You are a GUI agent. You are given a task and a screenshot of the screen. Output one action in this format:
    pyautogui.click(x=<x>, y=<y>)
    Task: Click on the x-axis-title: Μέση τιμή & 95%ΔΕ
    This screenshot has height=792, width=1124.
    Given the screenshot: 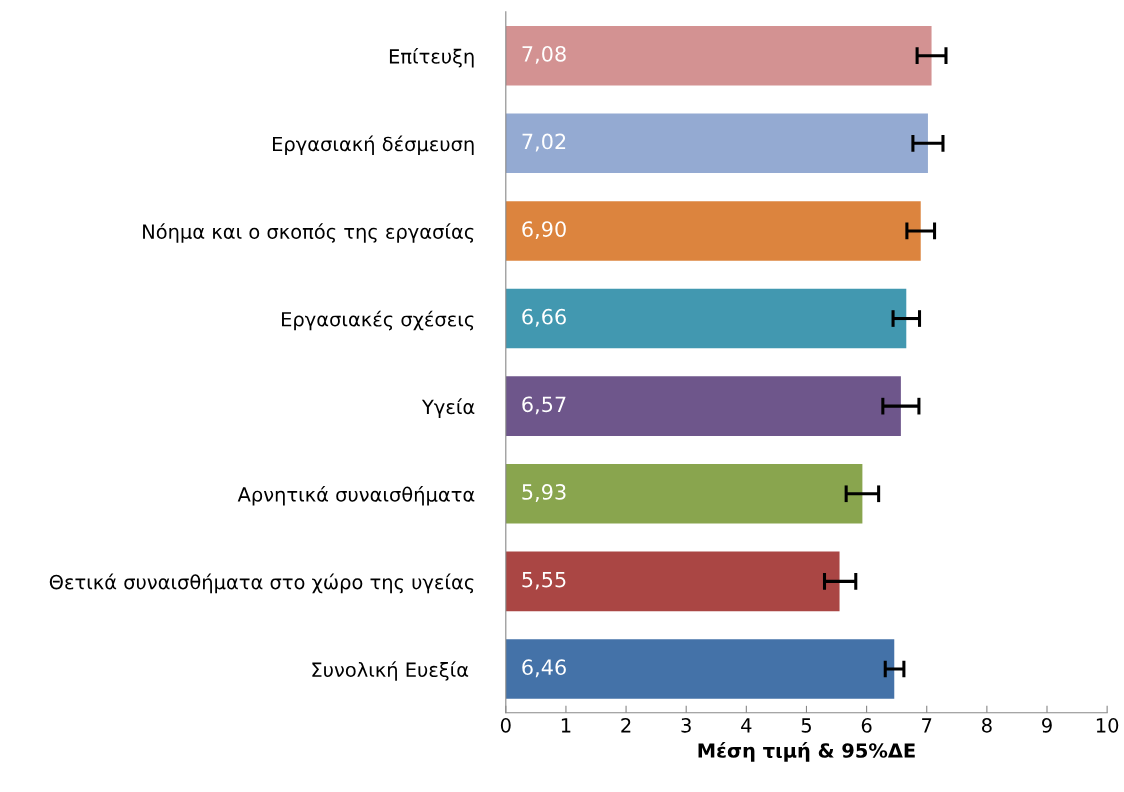 What is the action you would take?
    pyautogui.click(x=806, y=752)
    